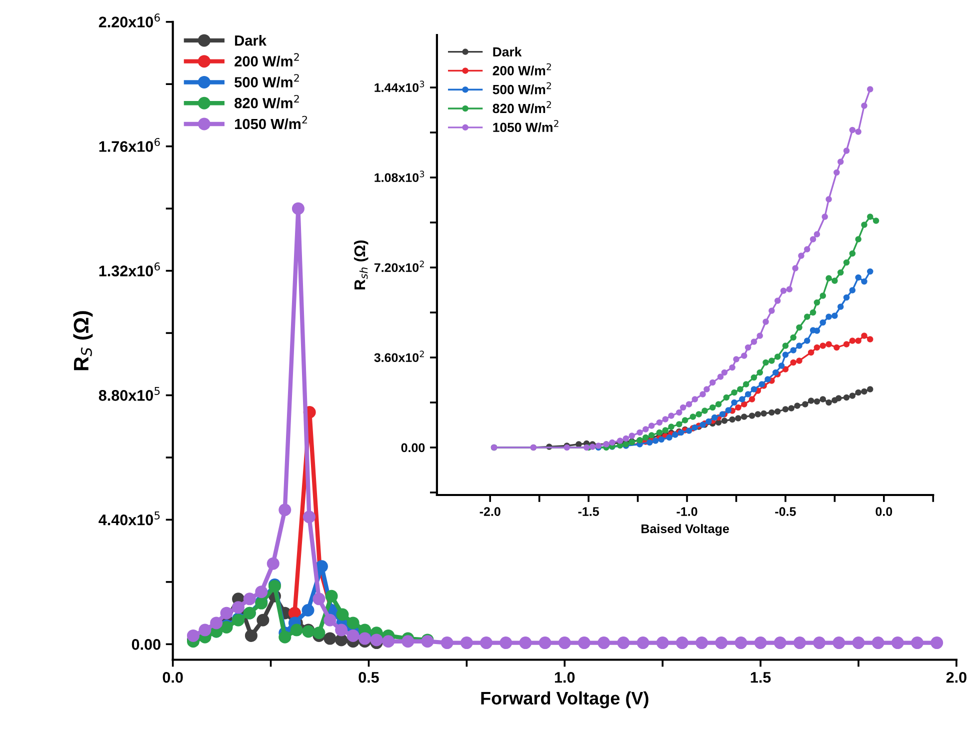 The height and width of the screenshot is (729, 971). Describe the element at coordinates (956, 677) in the screenshot. I see `x-tick-label: 2.0` at that location.